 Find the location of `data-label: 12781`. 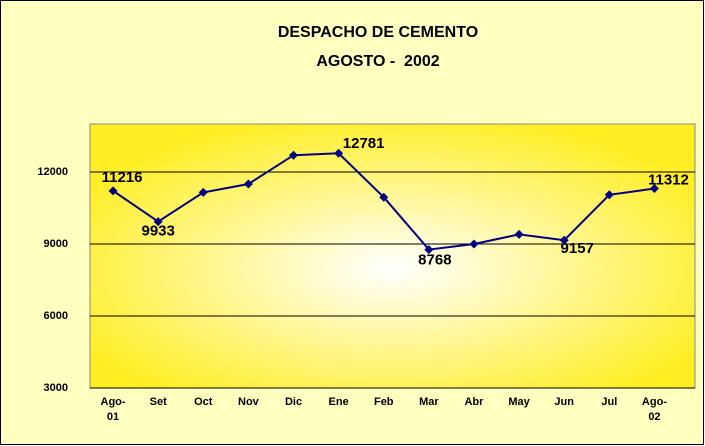

data-label: 12781 is located at coordinates (364, 143).